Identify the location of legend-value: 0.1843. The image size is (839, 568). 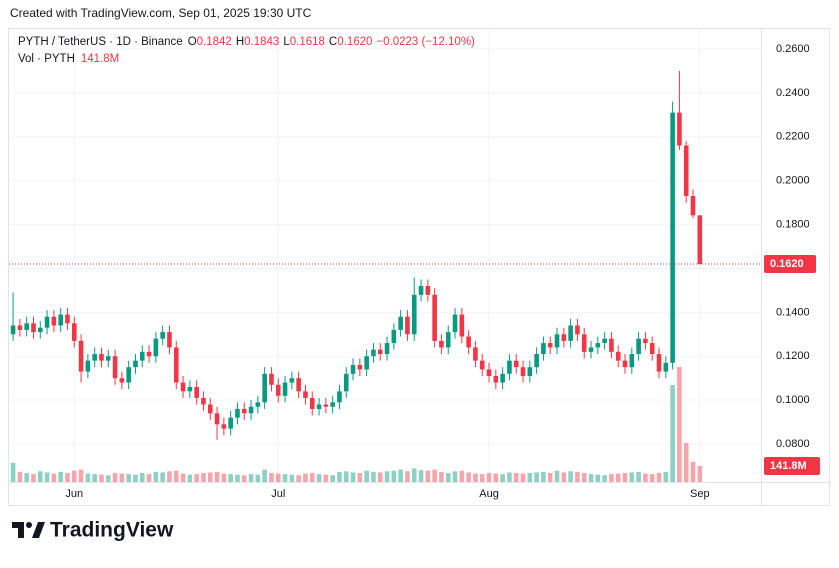
(261, 42).